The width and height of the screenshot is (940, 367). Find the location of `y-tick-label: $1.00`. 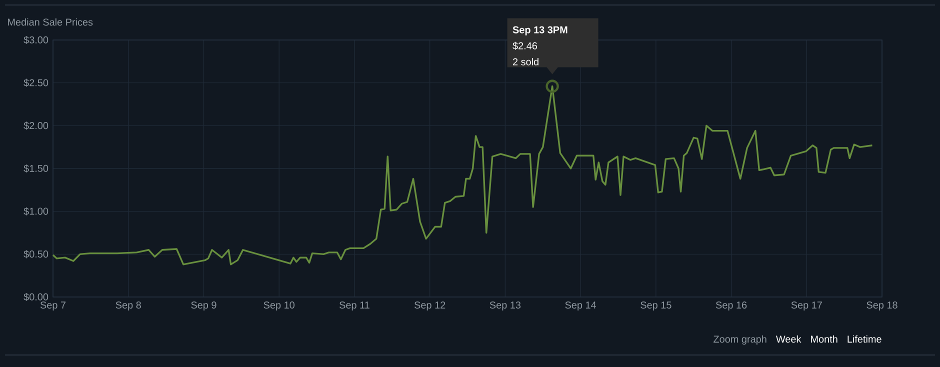

y-tick-label: $1.00 is located at coordinates (36, 211).